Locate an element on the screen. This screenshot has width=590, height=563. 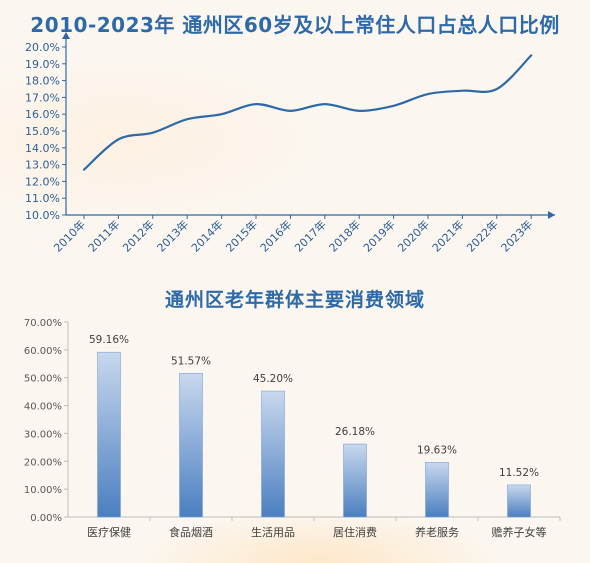
y-tick-label: 18.0% is located at coordinates (42, 81).